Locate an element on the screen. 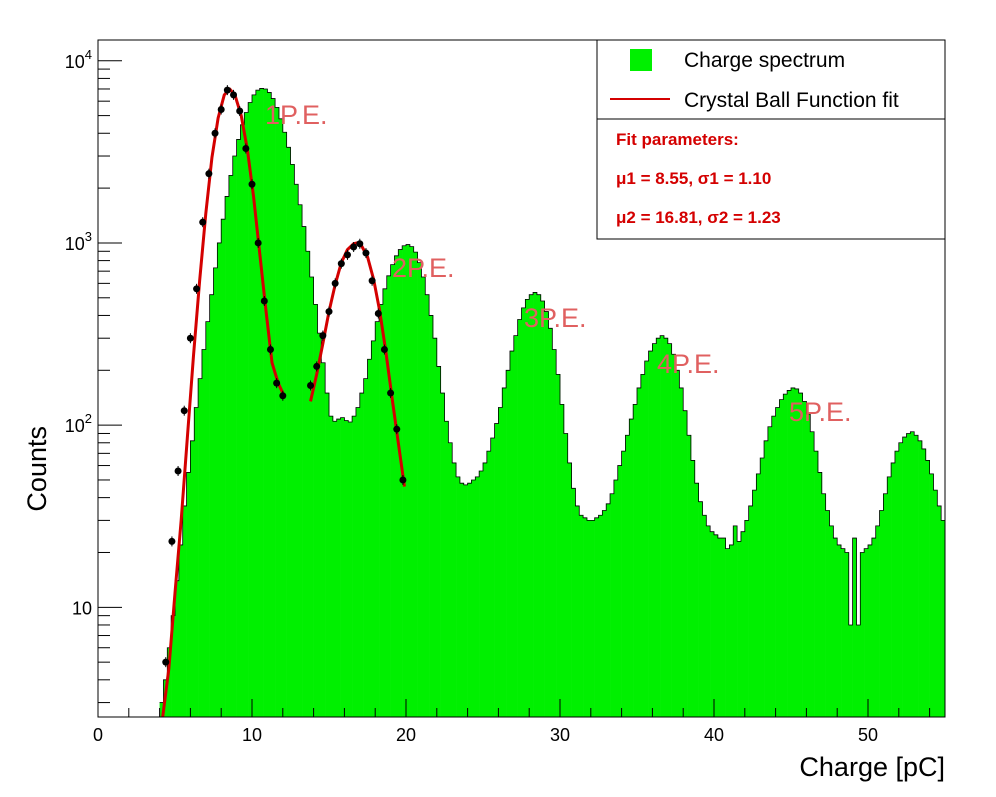  y-tick-label: 10³ is located at coordinates (78, 241).